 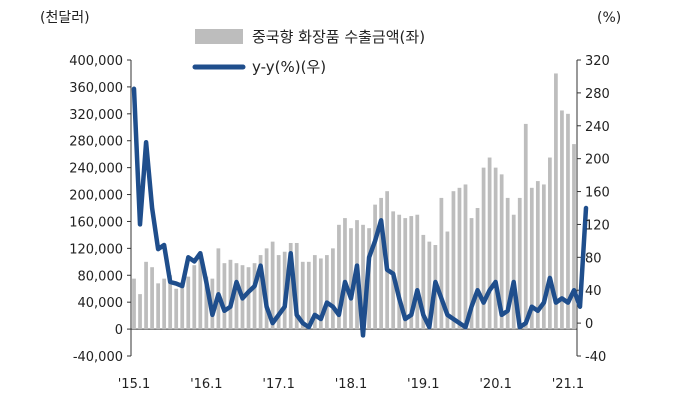 I want to click on legend-bar-swatch, so click(x=219, y=36).